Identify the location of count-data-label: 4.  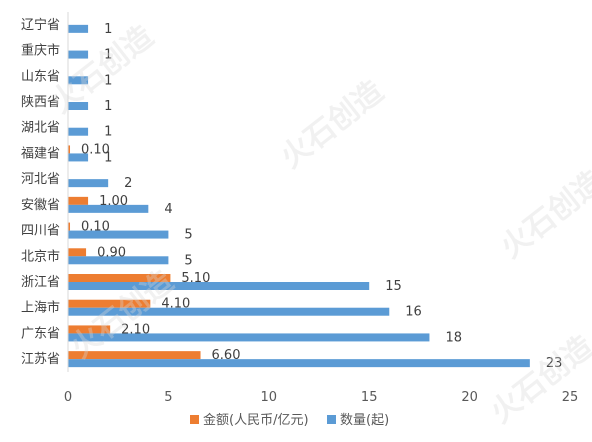
(168, 209).